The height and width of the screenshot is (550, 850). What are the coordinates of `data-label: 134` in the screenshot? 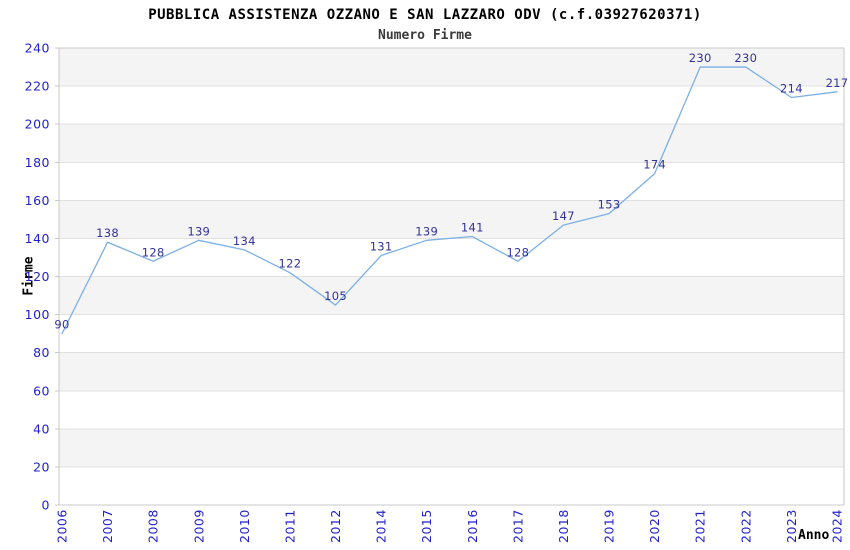 It's located at (244, 241).